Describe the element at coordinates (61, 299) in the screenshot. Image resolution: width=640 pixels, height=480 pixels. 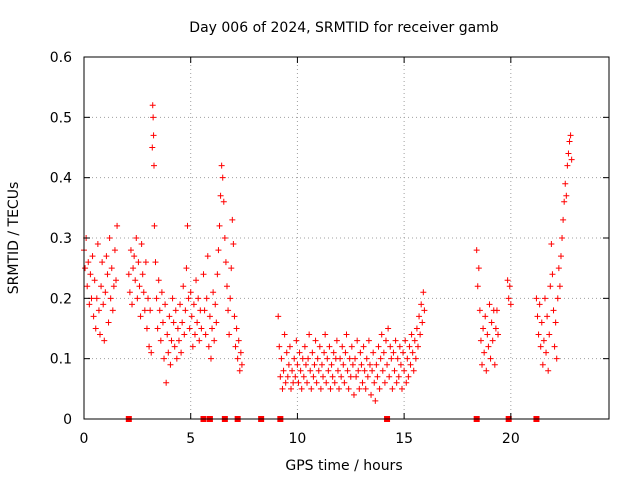
I see `y-tick-label: 0.2` at that location.